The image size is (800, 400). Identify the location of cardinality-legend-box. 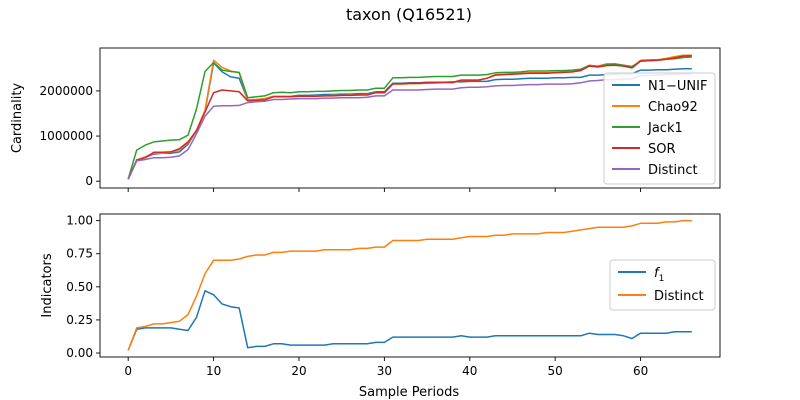
(659, 128).